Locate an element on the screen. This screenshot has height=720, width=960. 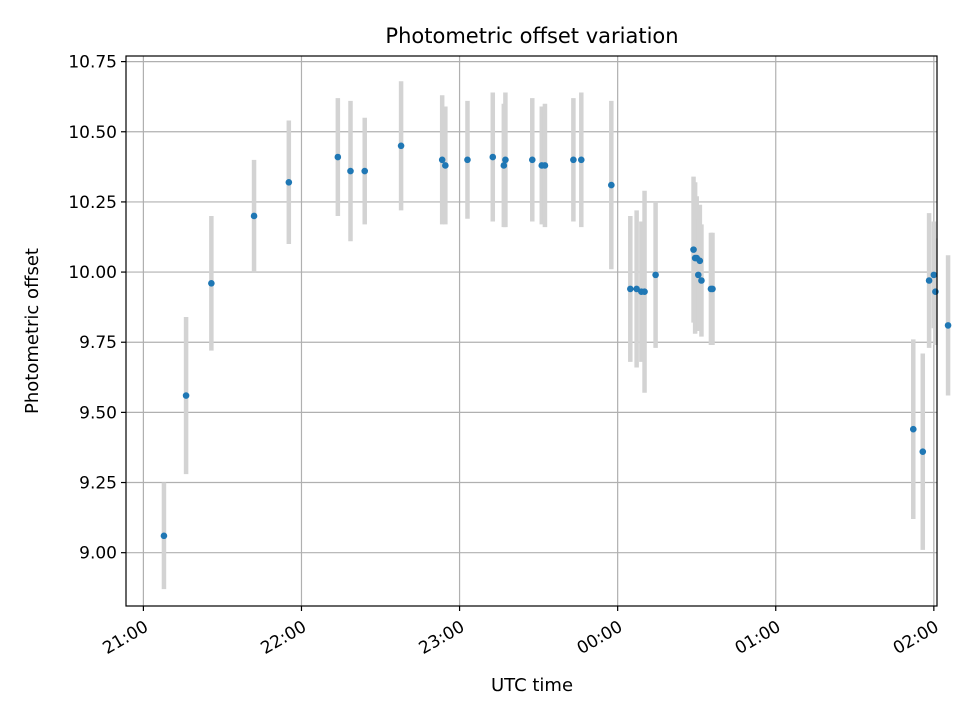
y-tick-label: 9.75 is located at coordinates (98, 343).